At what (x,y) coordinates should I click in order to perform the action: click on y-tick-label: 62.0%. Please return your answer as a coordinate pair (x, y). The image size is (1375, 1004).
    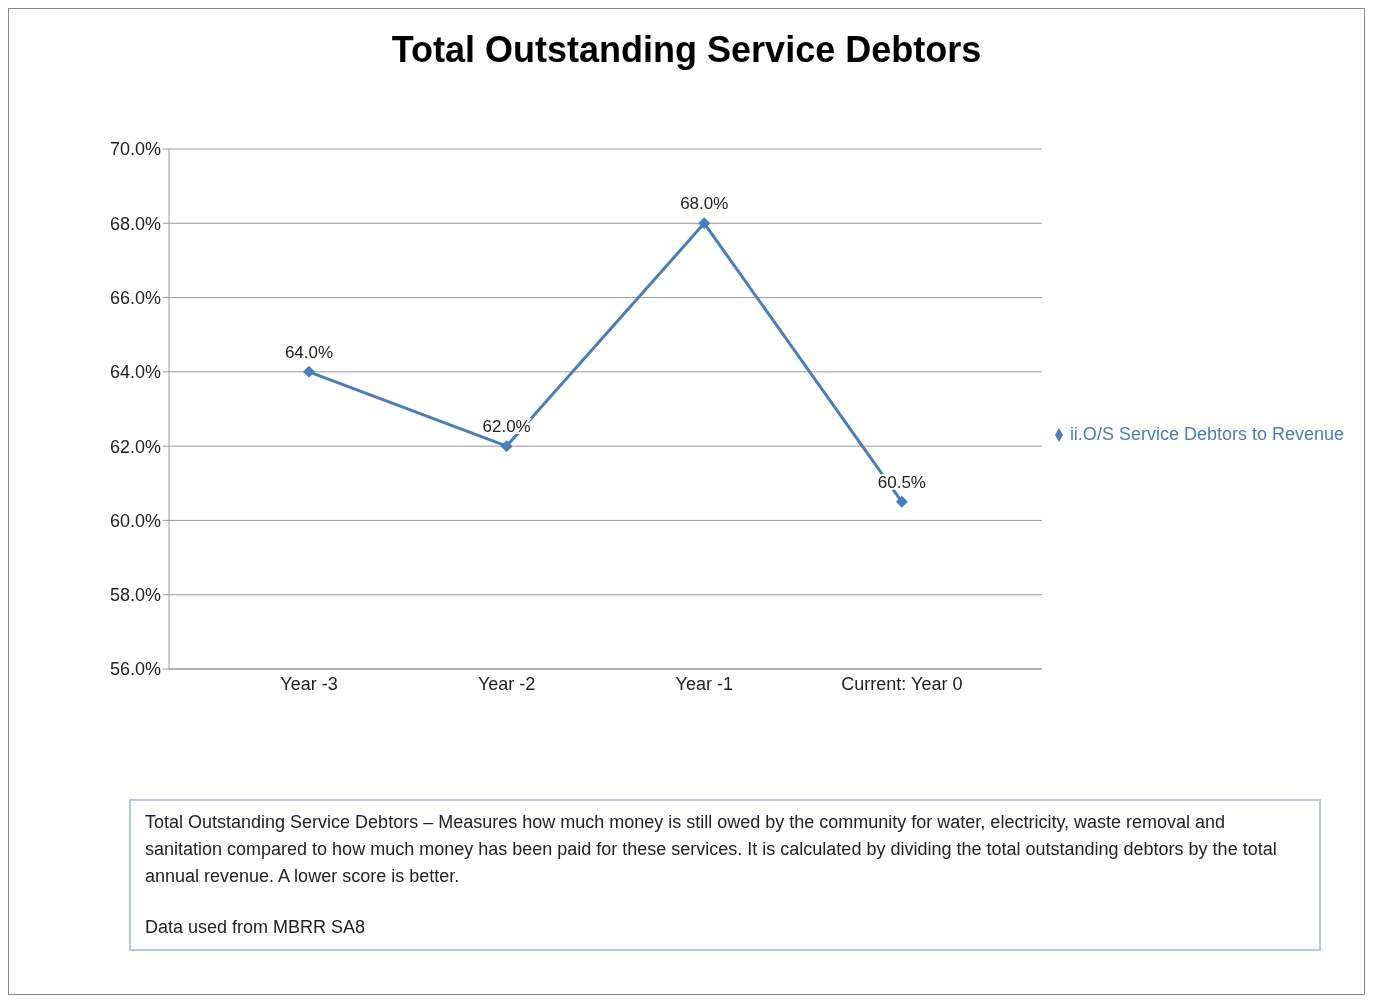
    Looking at the image, I should click on (135, 446).